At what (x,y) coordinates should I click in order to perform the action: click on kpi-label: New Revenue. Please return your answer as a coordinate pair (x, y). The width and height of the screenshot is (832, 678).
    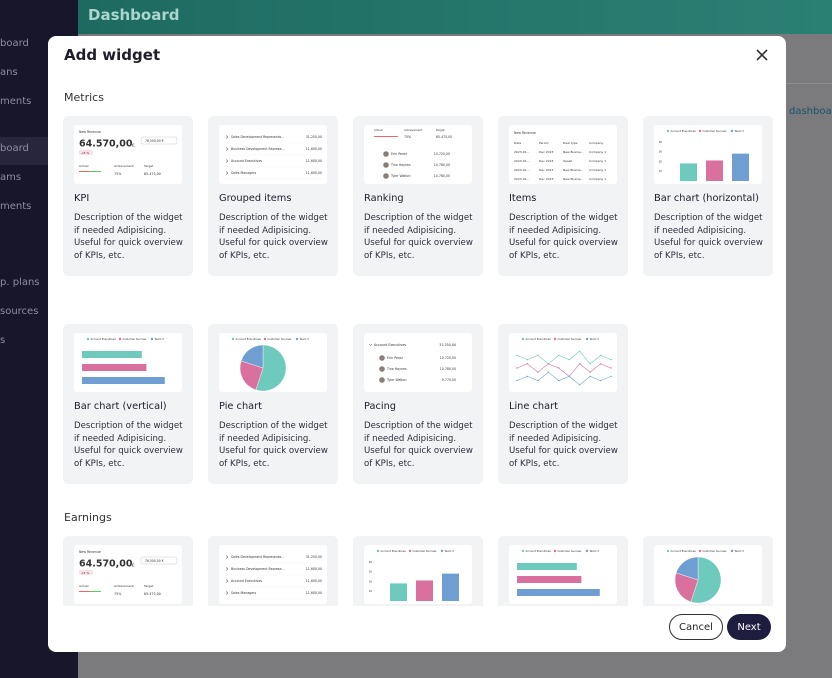
    Looking at the image, I should click on (90, 132).